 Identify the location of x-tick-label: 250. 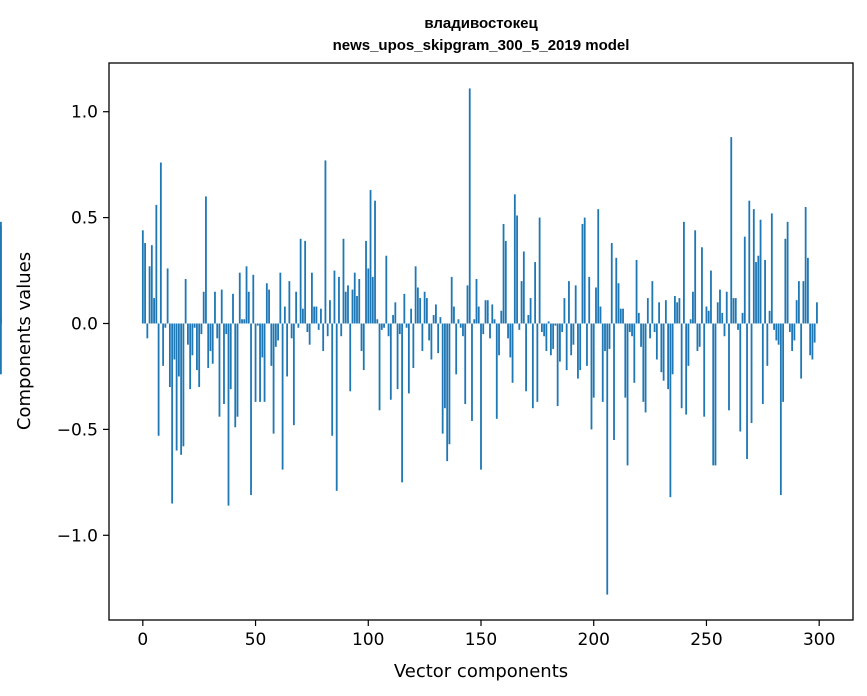
(706, 640).